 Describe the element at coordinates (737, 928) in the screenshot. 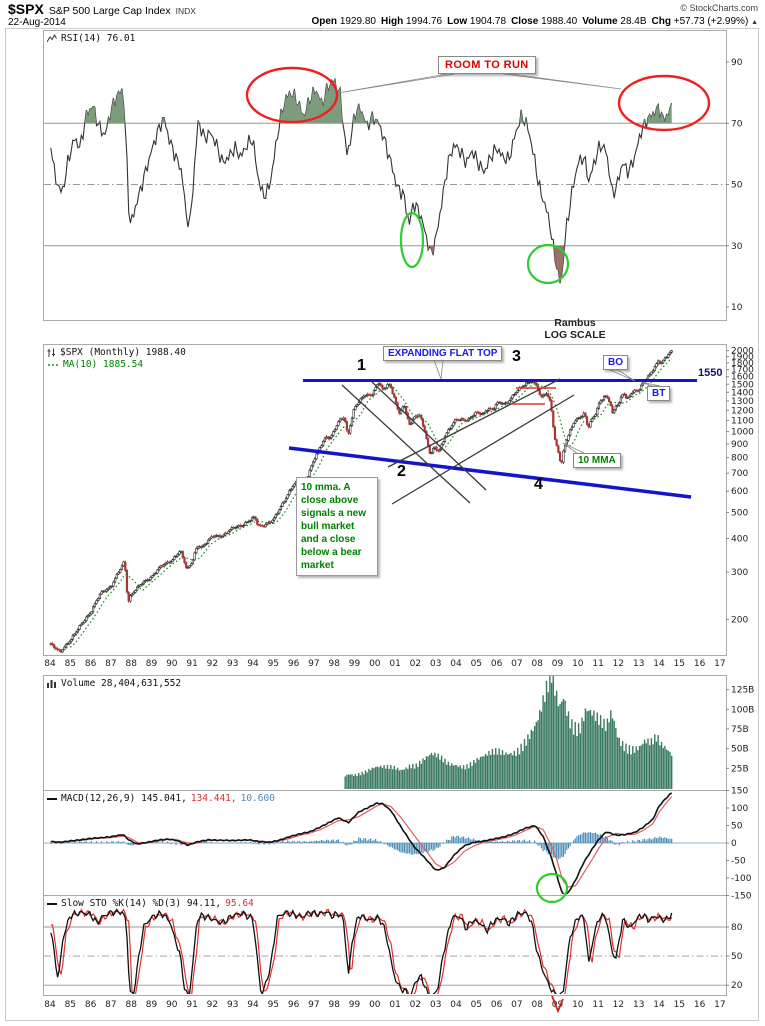

I see `svg-text: 80` at that location.